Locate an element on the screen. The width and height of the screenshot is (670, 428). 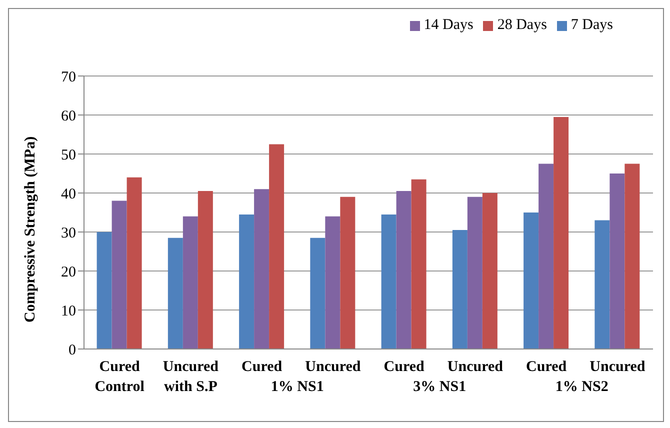
y-tick-label: 50 is located at coordinates (68, 155).